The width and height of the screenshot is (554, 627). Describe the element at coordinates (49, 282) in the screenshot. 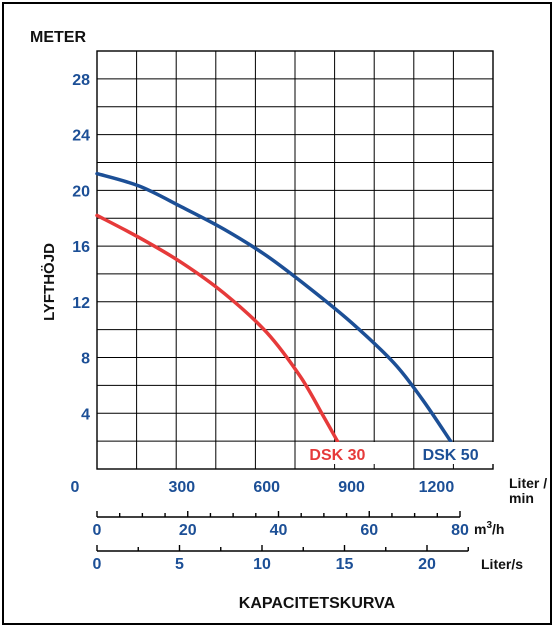

I see `y-axis-title: LYFTHÖJD` at that location.